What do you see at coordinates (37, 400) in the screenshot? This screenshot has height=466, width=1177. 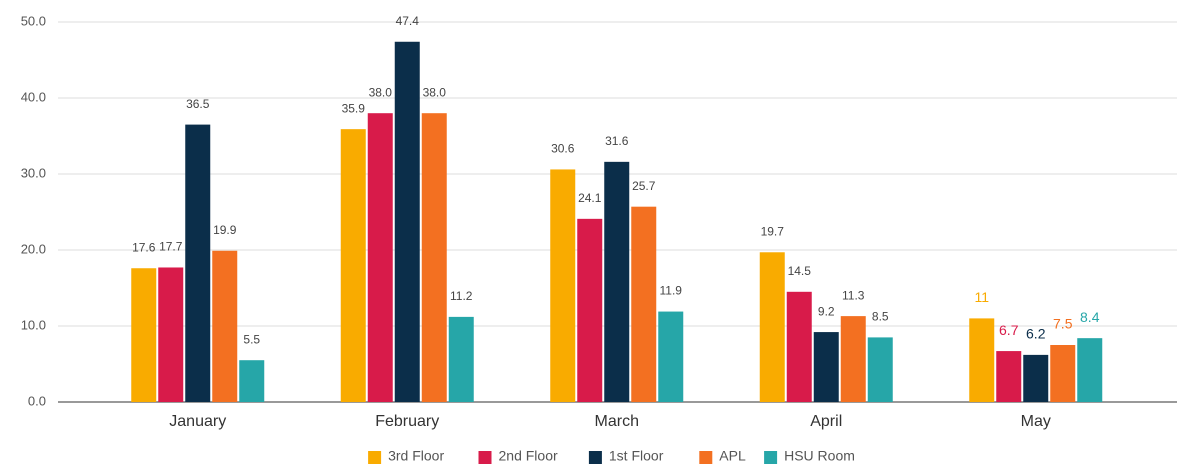 I see `y-tick-label: 0.0` at bounding box center [37, 400].